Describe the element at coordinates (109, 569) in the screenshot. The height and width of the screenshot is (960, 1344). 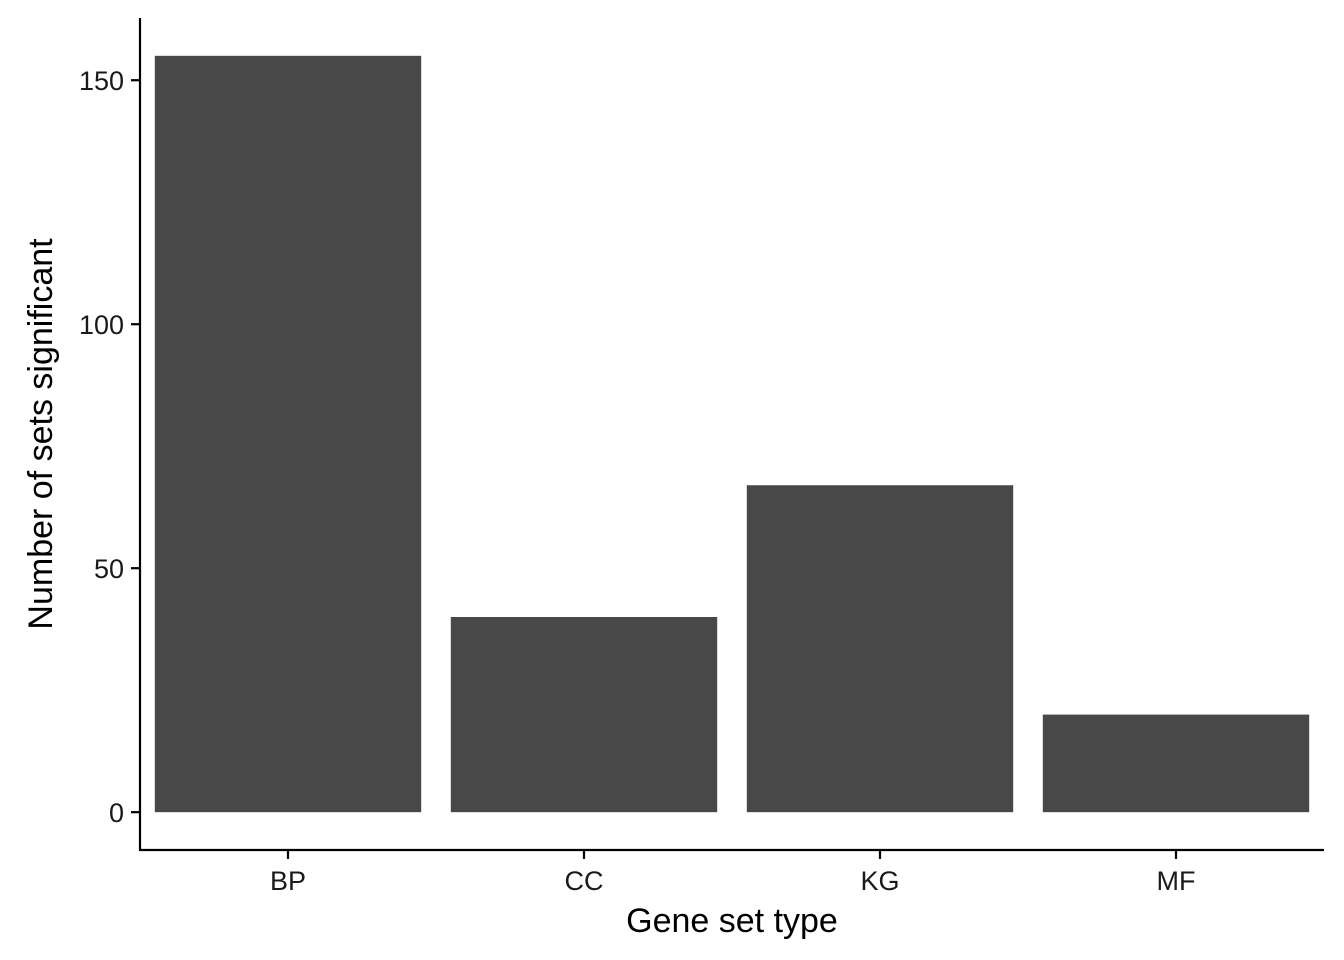
I see `y-tick-label: 50` at that location.